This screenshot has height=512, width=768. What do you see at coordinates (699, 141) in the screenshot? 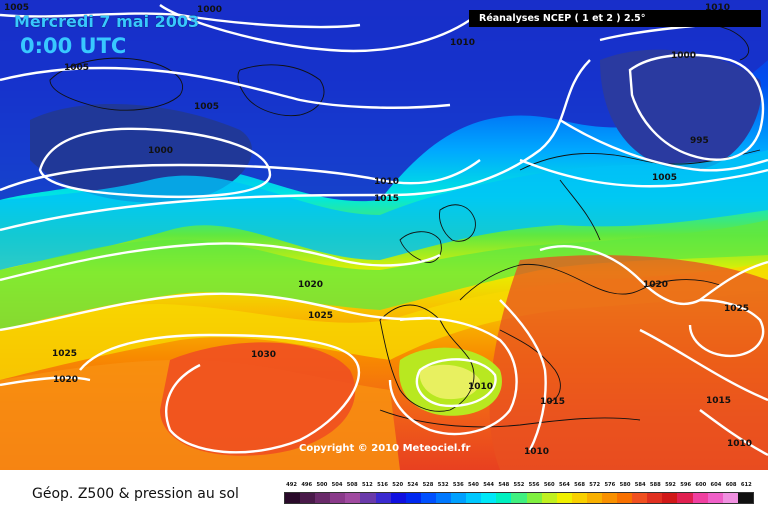
I see `isobar-label: 995` at bounding box center [699, 141].